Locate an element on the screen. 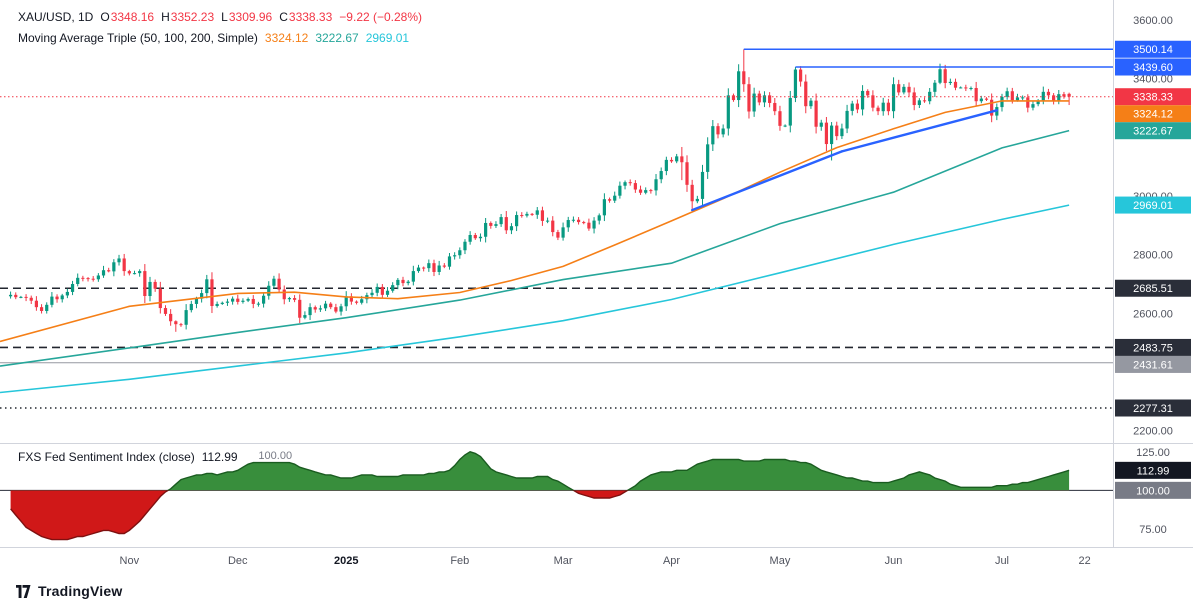 The image size is (1193, 613). sentiment-tick-label: 75.00 is located at coordinates (1153, 530).